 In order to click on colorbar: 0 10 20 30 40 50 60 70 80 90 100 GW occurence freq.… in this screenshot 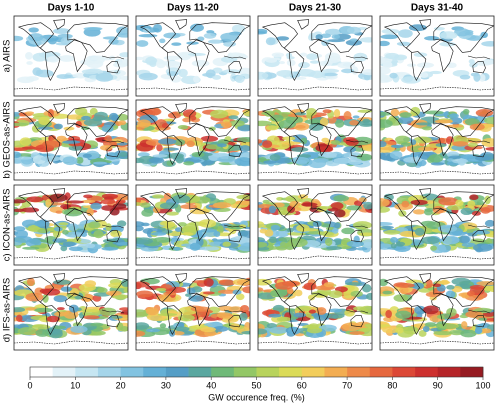, I will do `click(259, 384)`.